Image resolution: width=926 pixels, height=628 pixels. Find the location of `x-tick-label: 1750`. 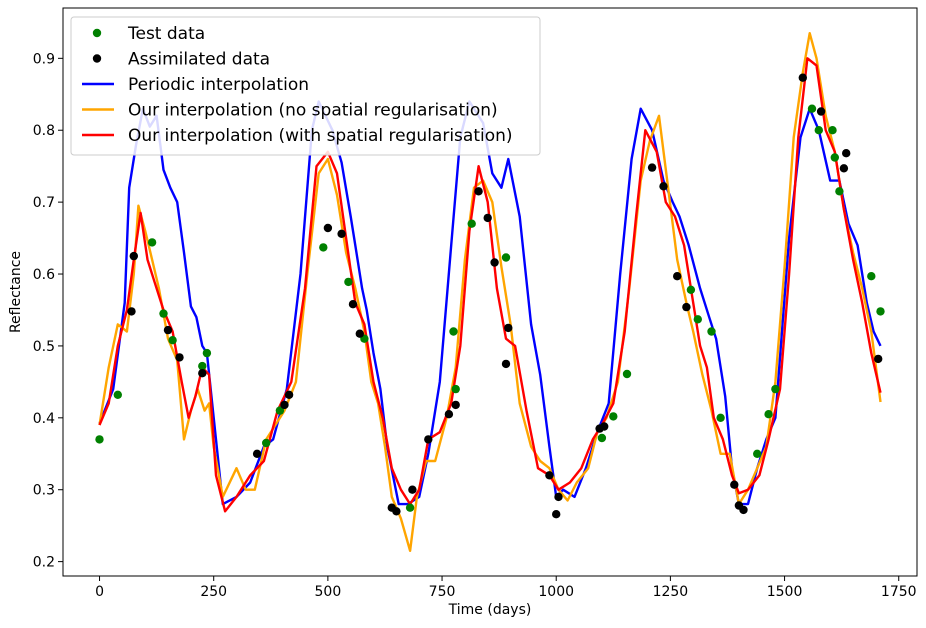

x-tick-label: 1750 is located at coordinates (899, 592).